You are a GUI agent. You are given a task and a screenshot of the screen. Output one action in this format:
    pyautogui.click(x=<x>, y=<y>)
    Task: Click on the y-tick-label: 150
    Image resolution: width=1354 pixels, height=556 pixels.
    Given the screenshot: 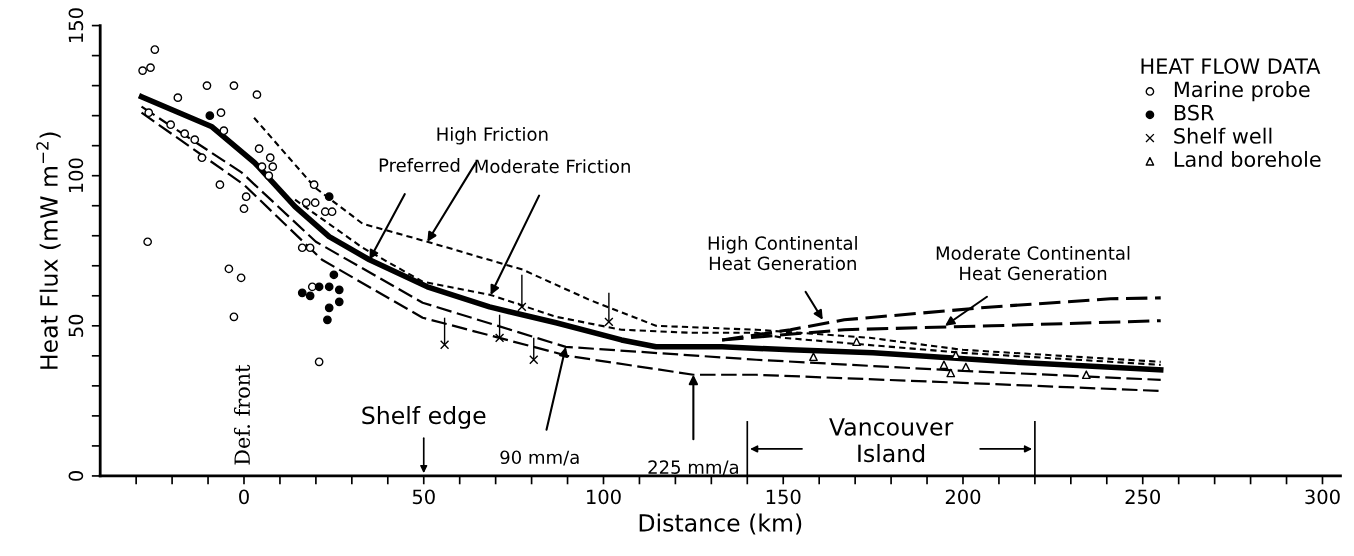 What is the action you would take?
    pyautogui.click(x=76, y=25)
    